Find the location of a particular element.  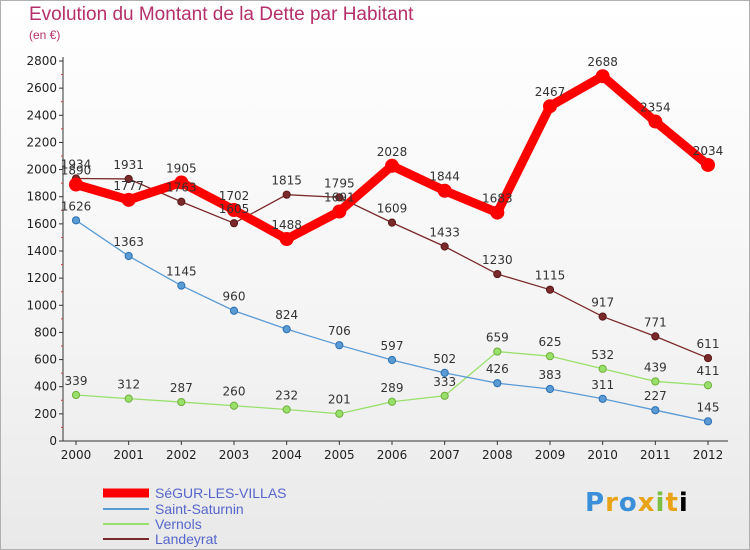

data-label: 1363 is located at coordinates (128, 242).